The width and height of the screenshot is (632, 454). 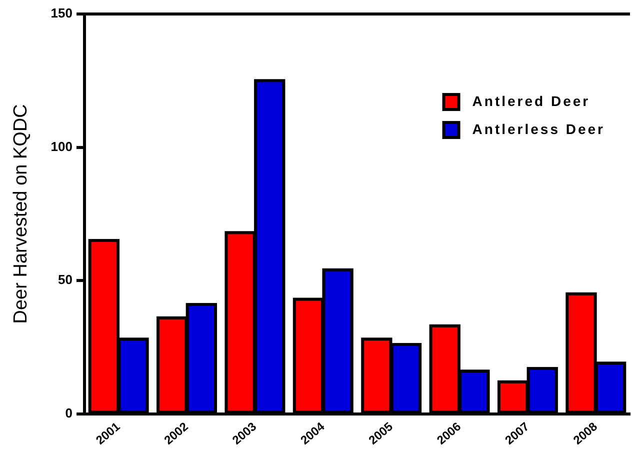 What do you see at coordinates (538, 128) in the screenshot?
I see `legend-label: Antlerless Deer` at bounding box center [538, 128].